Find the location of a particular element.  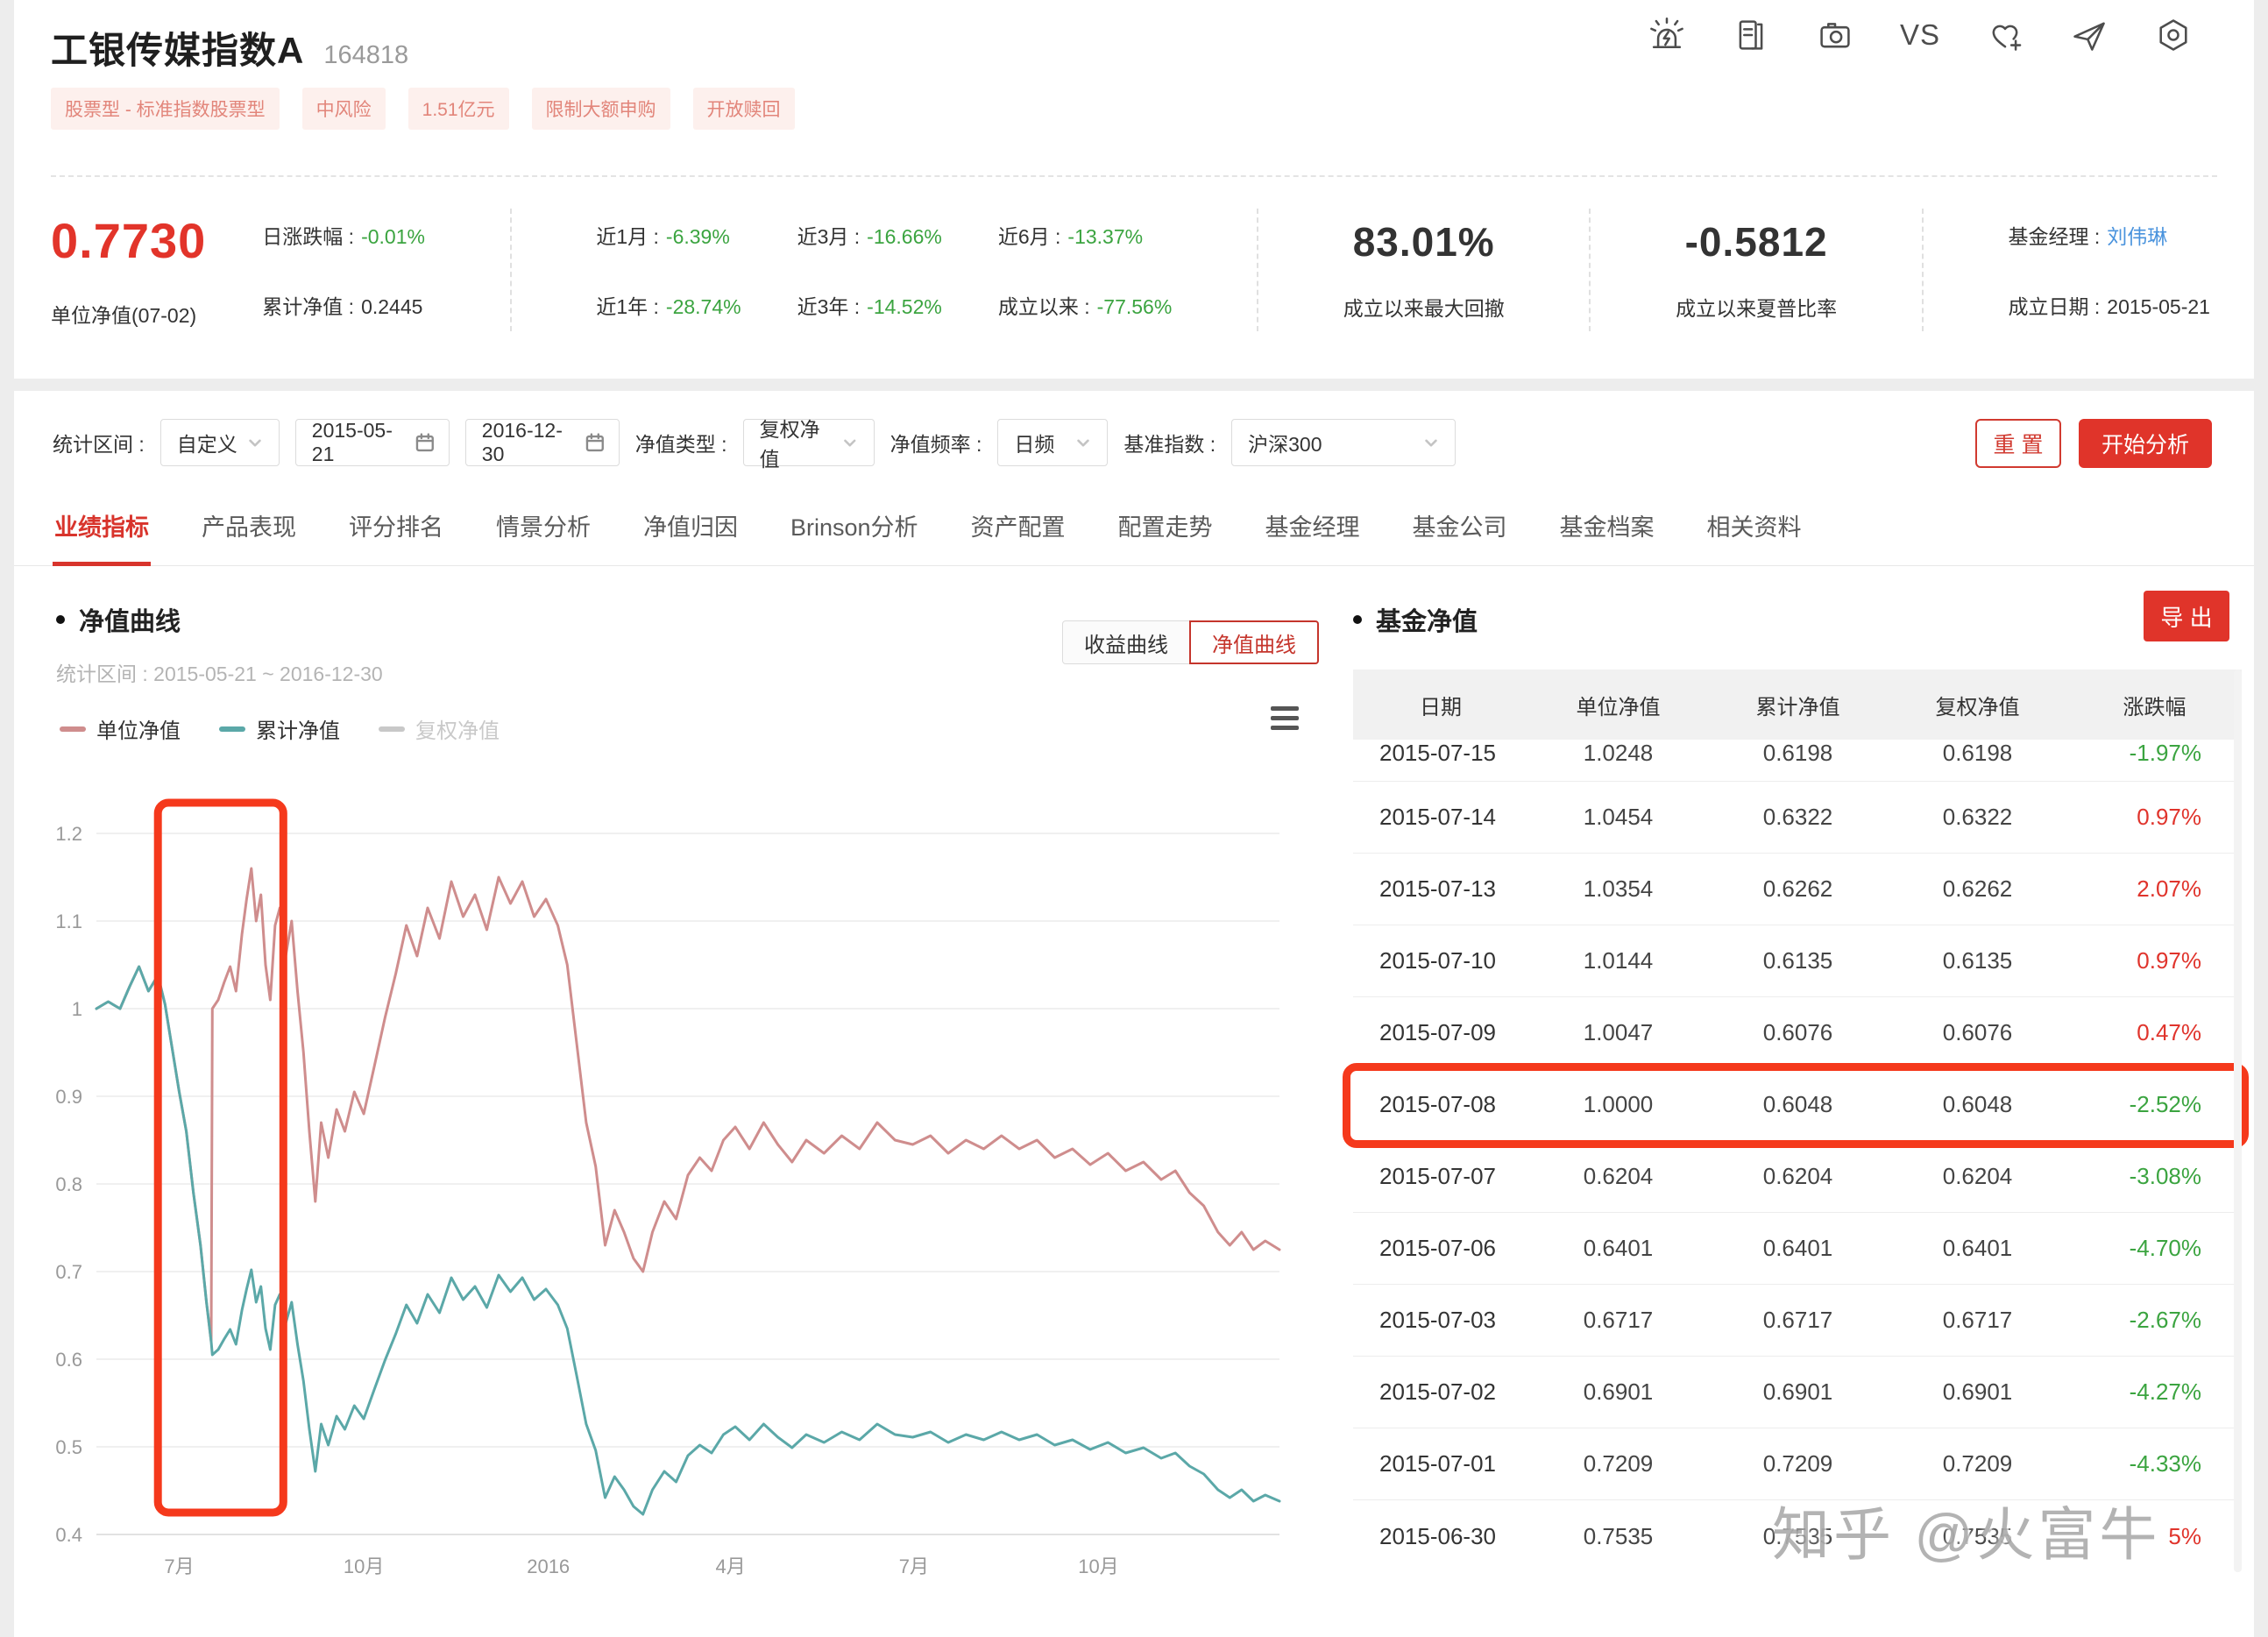

return-label: 成立以来 : is located at coordinates (1043, 306).